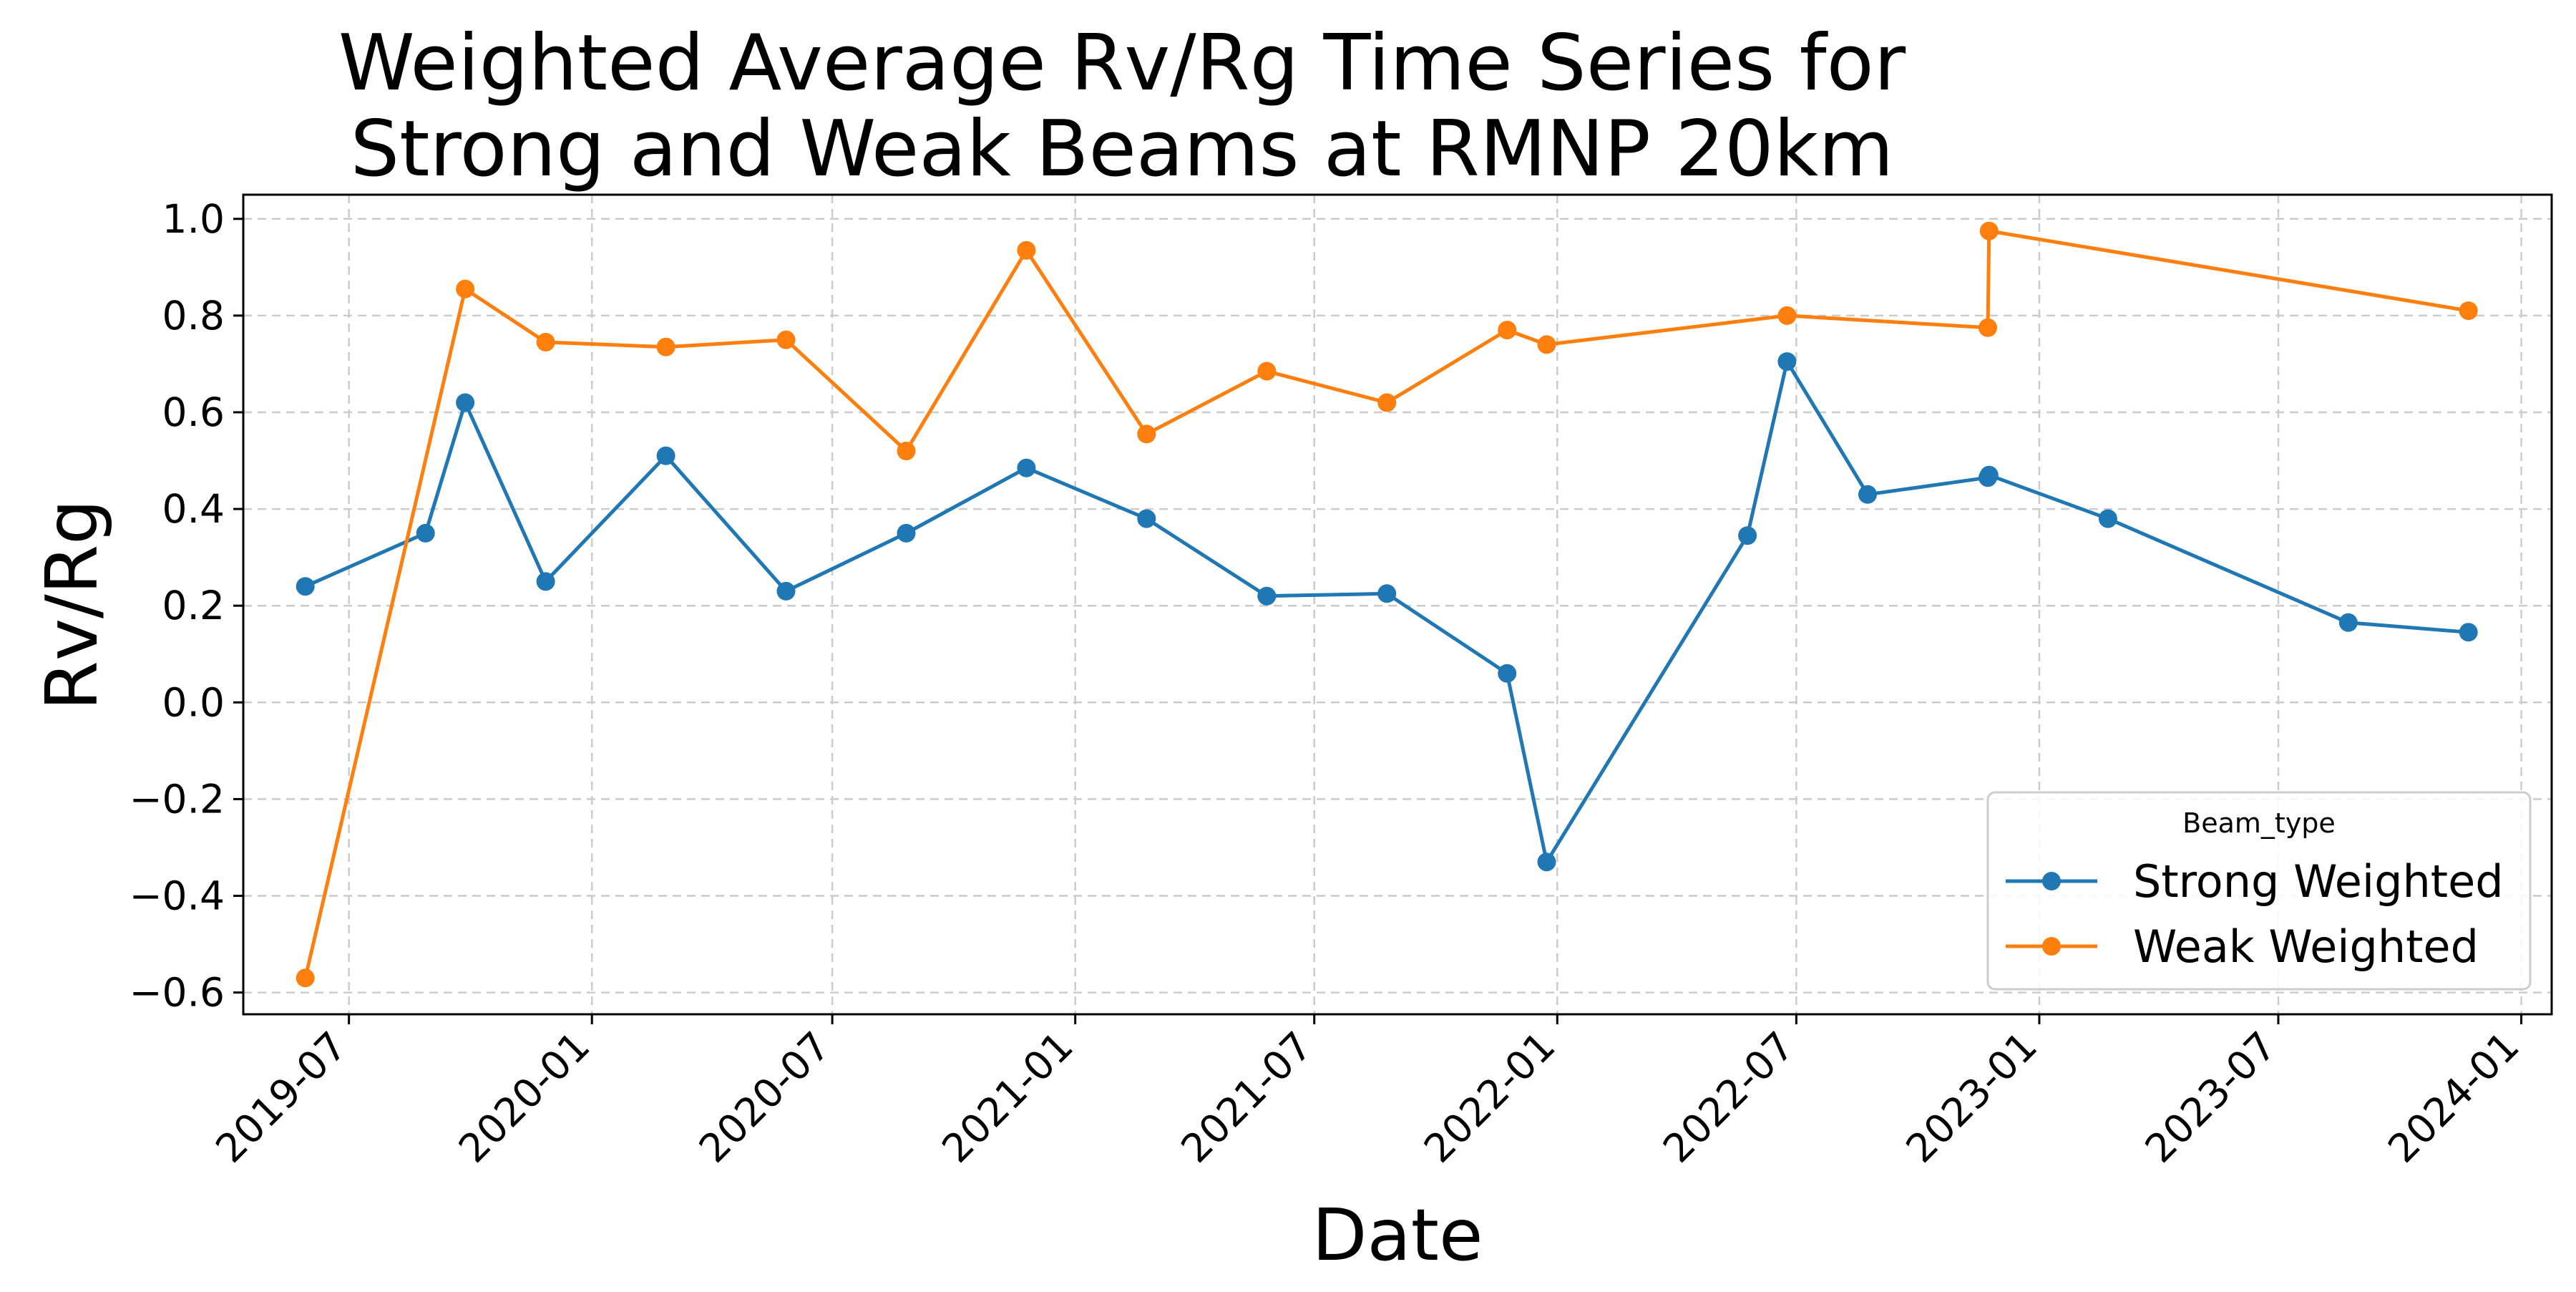  Describe the element at coordinates (1122, 149) in the screenshot. I see `chart-title-line-2: Strong and Weak Beams at RMNP 20km` at that location.